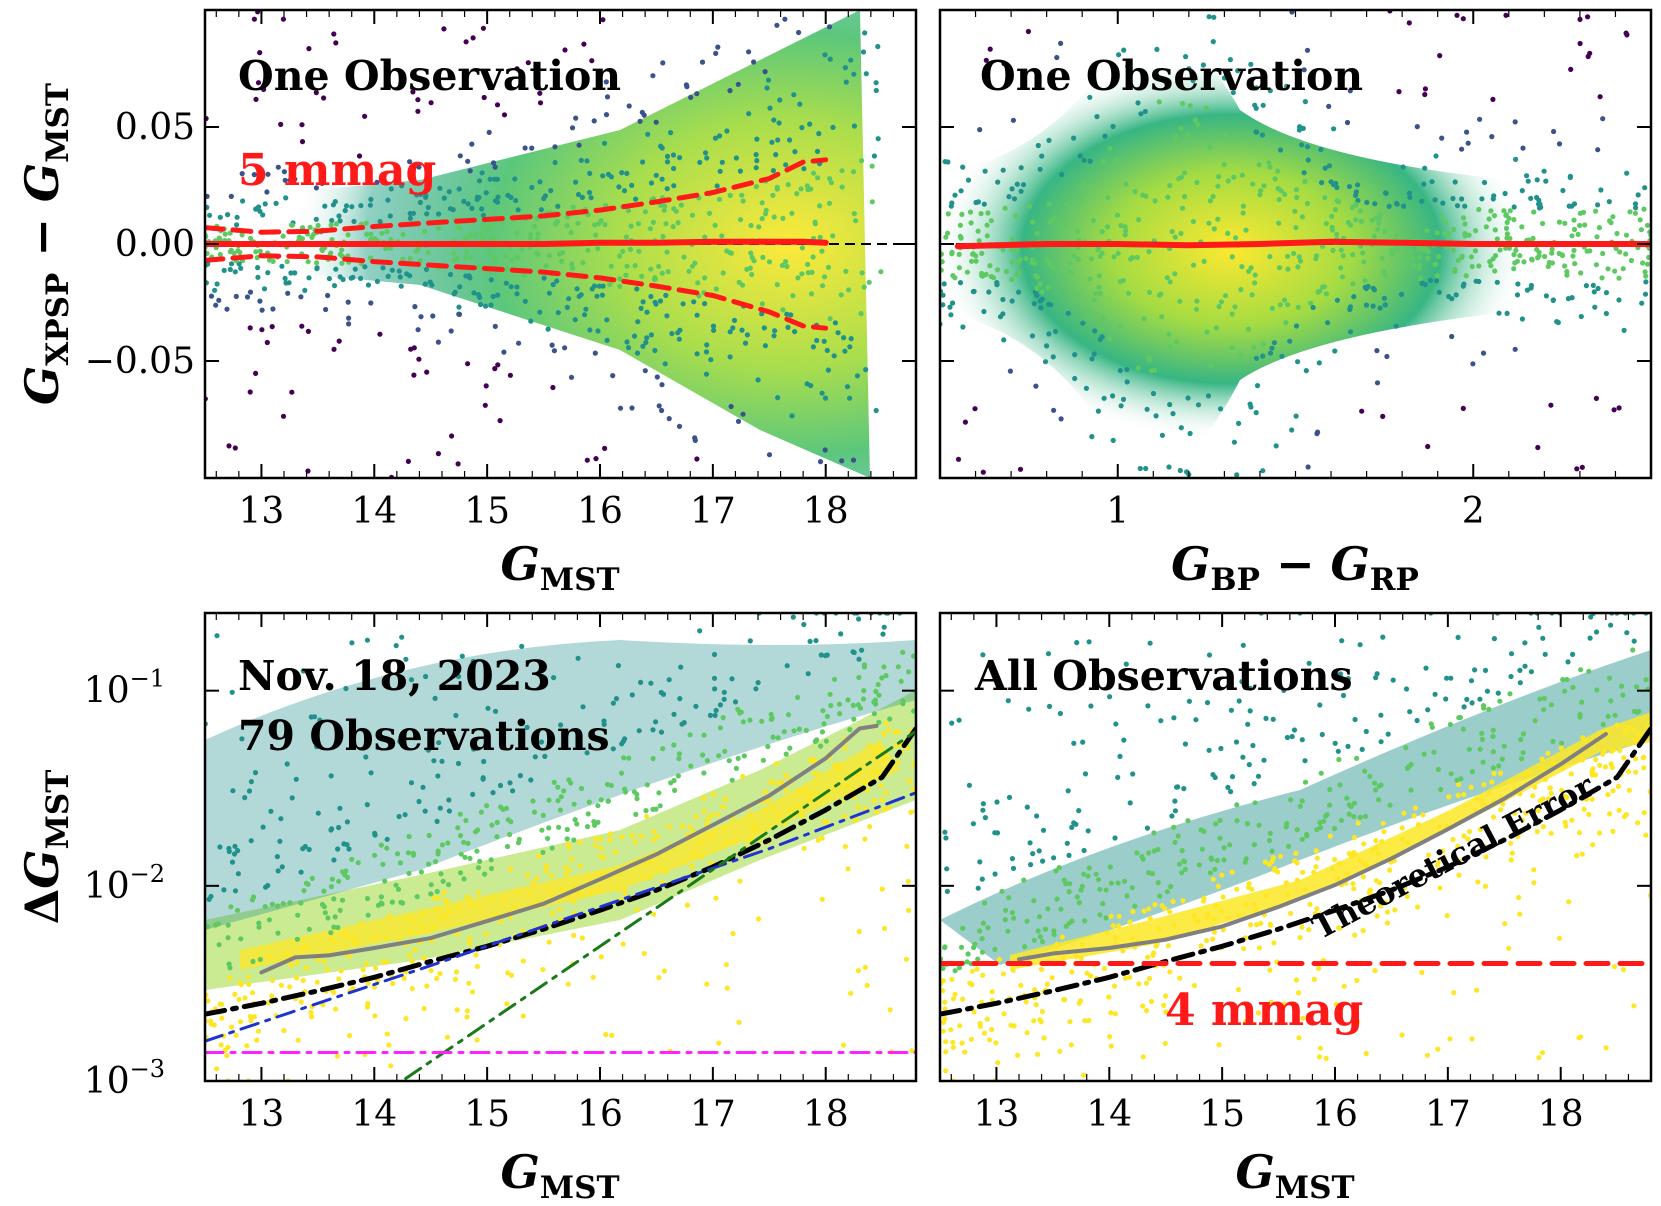 This screenshot has width=1661, height=1206. What do you see at coordinates (262, 511) in the screenshot?
I see `x-tick-label: 13` at bounding box center [262, 511].